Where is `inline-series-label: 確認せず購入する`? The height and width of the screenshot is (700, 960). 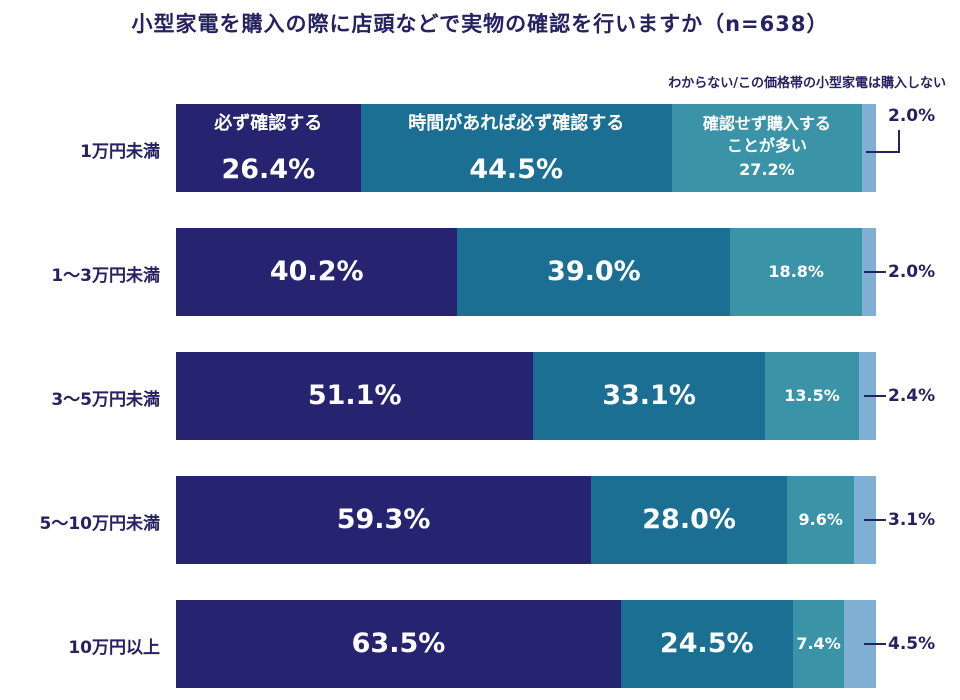
inline-series-label: 確認せず購入する is located at coordinates (766, 123).